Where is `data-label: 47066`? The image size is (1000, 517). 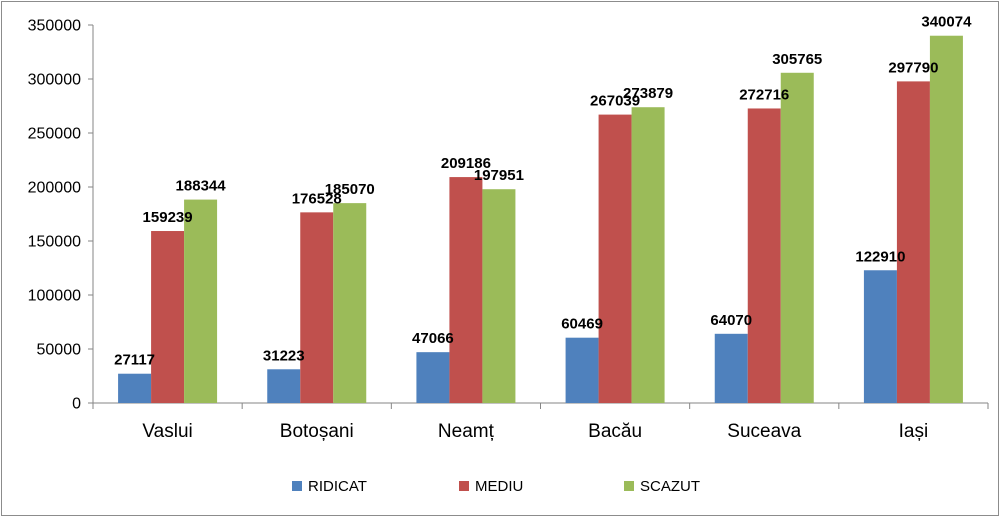
data-label: 47066 is located at coordinates (433, 338).